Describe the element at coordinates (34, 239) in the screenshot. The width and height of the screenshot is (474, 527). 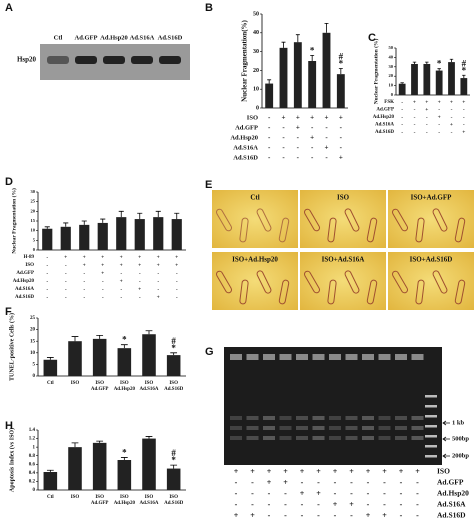
I see `y-tick-label: 5` at that location.